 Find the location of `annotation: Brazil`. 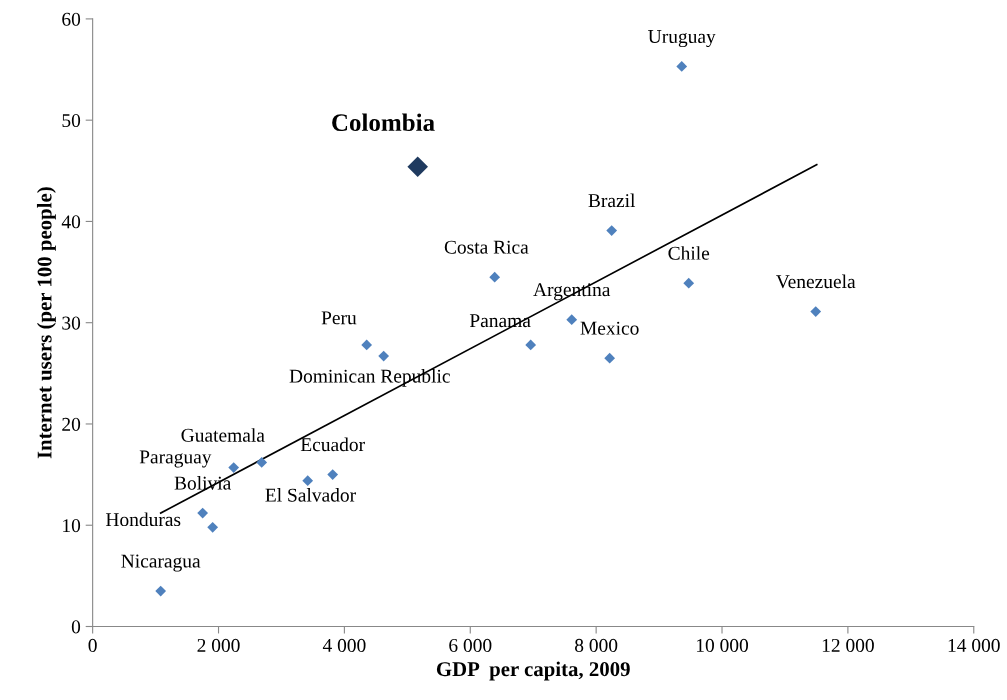

annotation: Brazil is located at coordinates (612, 200).